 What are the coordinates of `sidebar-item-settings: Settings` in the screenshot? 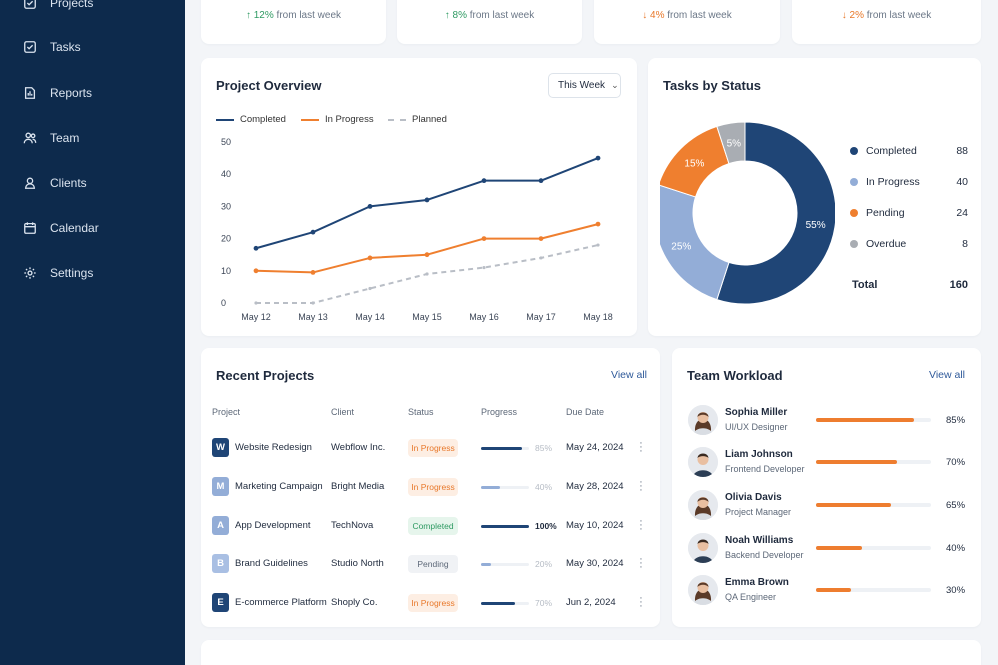 It's located at (57, 273).